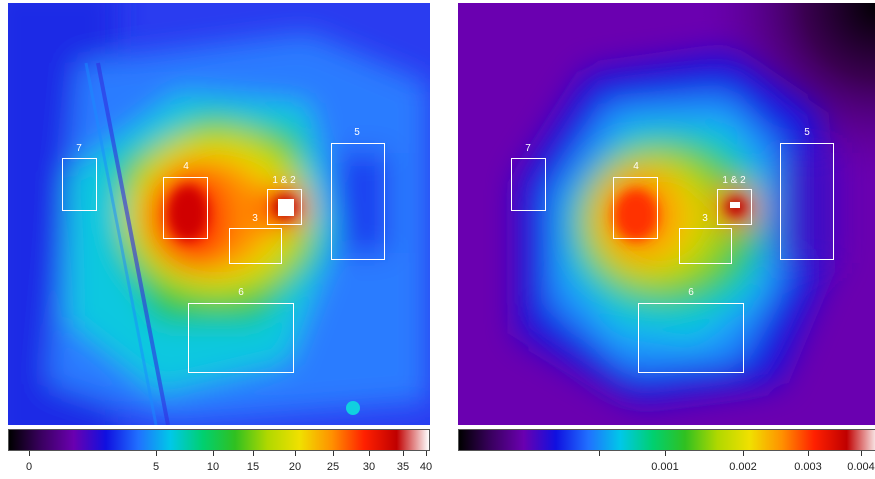  What do you see at coordinates (29, 467) in the screenshot?
I see `colorbar-tick-label: 0` at bounding box center [29, 467].